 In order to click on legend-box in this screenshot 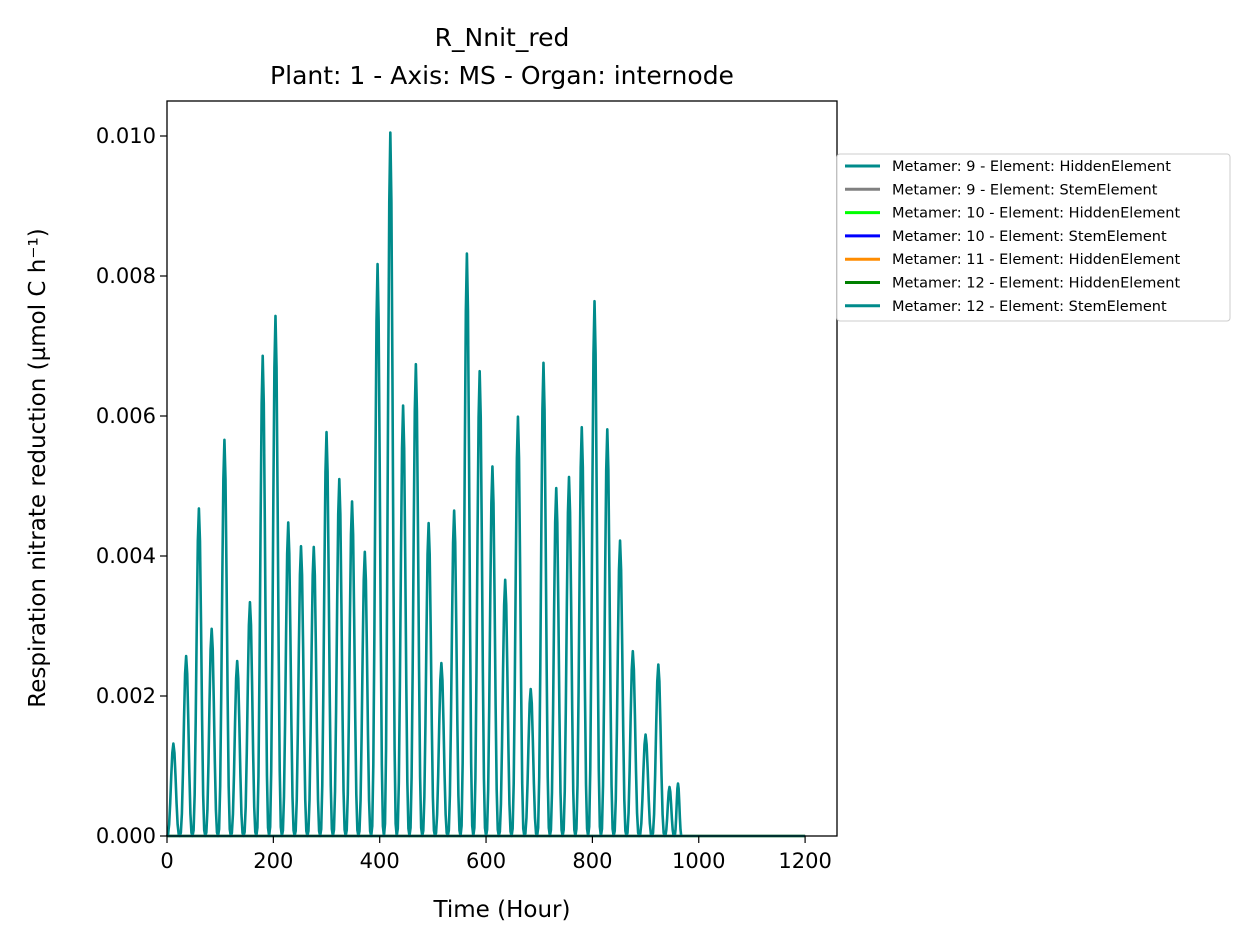, I will do `click(1033, 237)`.